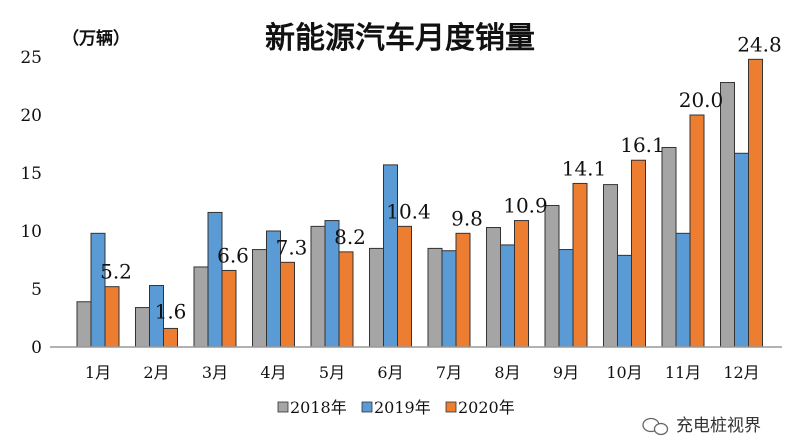  I want to click on x-tick-label: 1月, so click(98, 372).